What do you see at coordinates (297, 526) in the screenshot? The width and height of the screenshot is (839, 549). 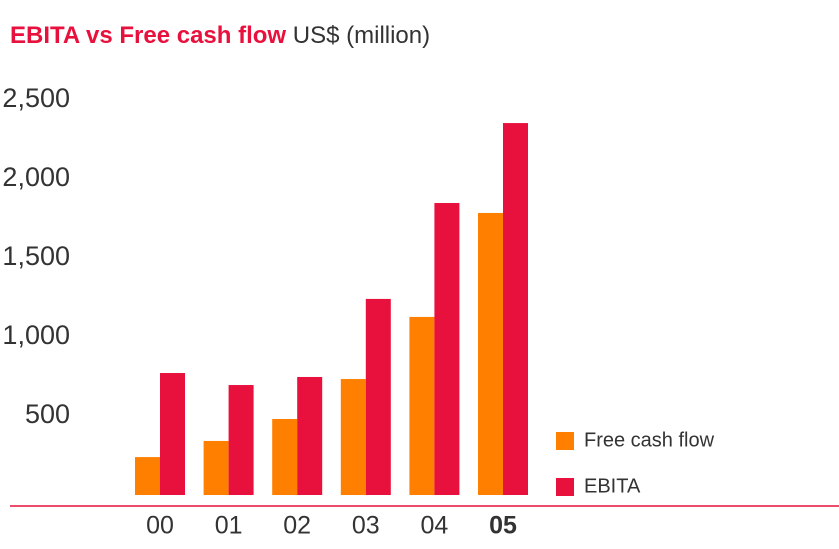 I see `x-tick-label: 02` at bounding box center [297, 526].